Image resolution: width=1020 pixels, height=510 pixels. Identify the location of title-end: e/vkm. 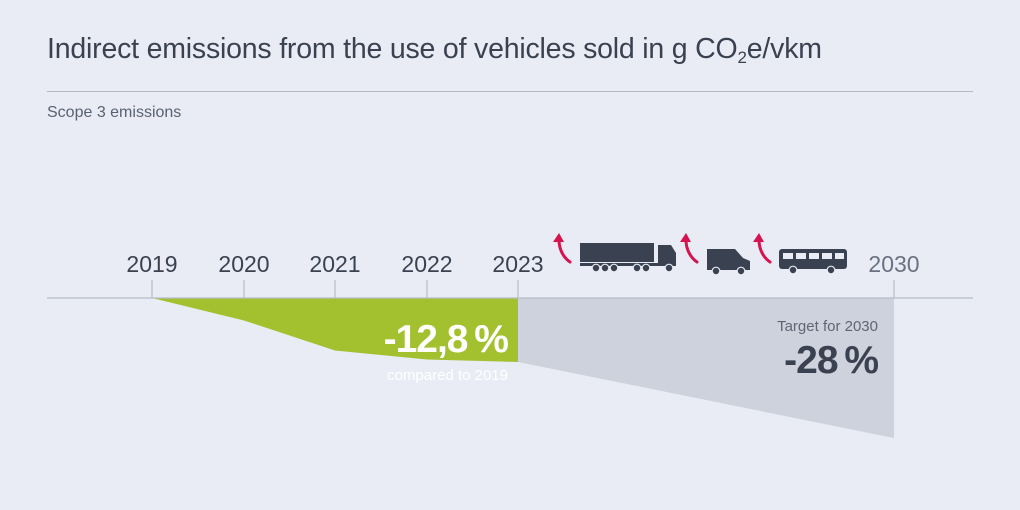
(784, 49).